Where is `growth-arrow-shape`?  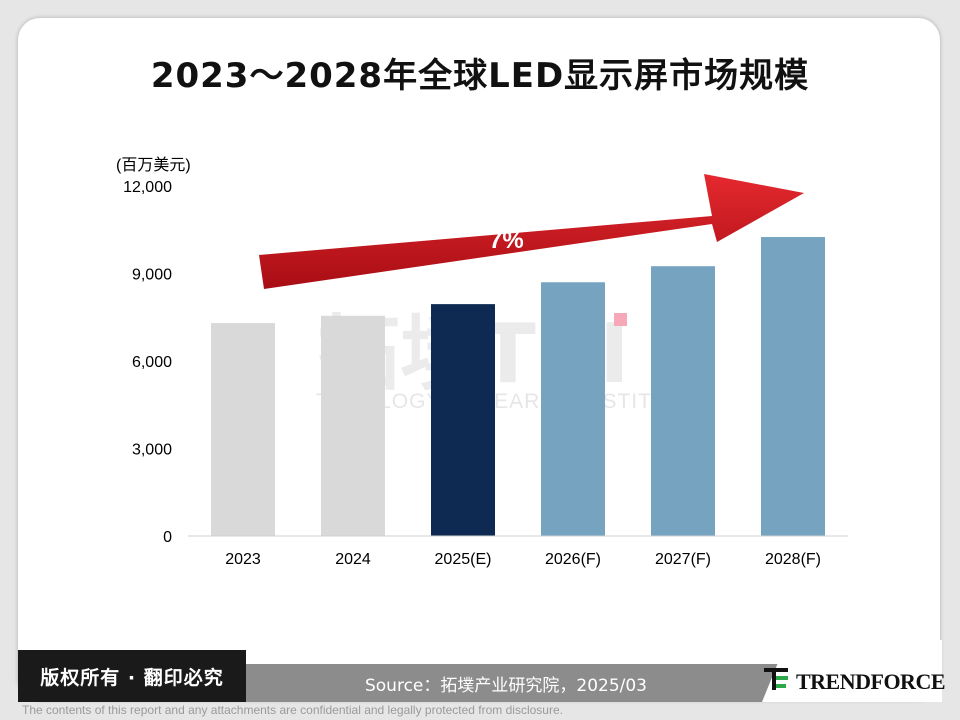
growth-arrow-shape is located at coordinates (531, 231).